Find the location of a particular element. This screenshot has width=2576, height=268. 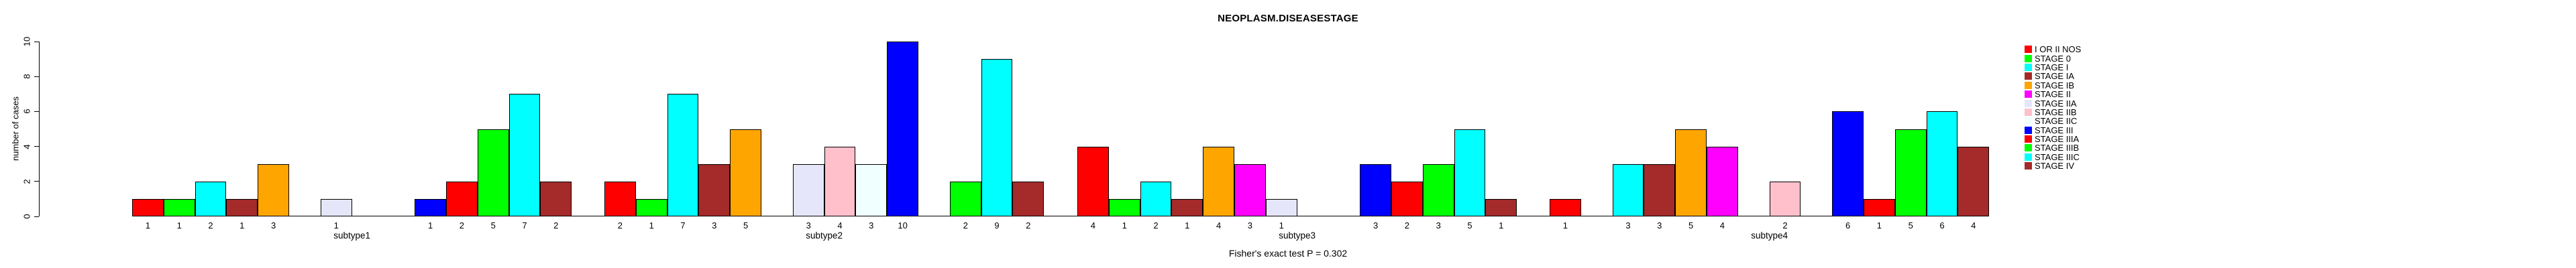

bar-subtype3-stage-iia is located at coordinates (1281, 207).